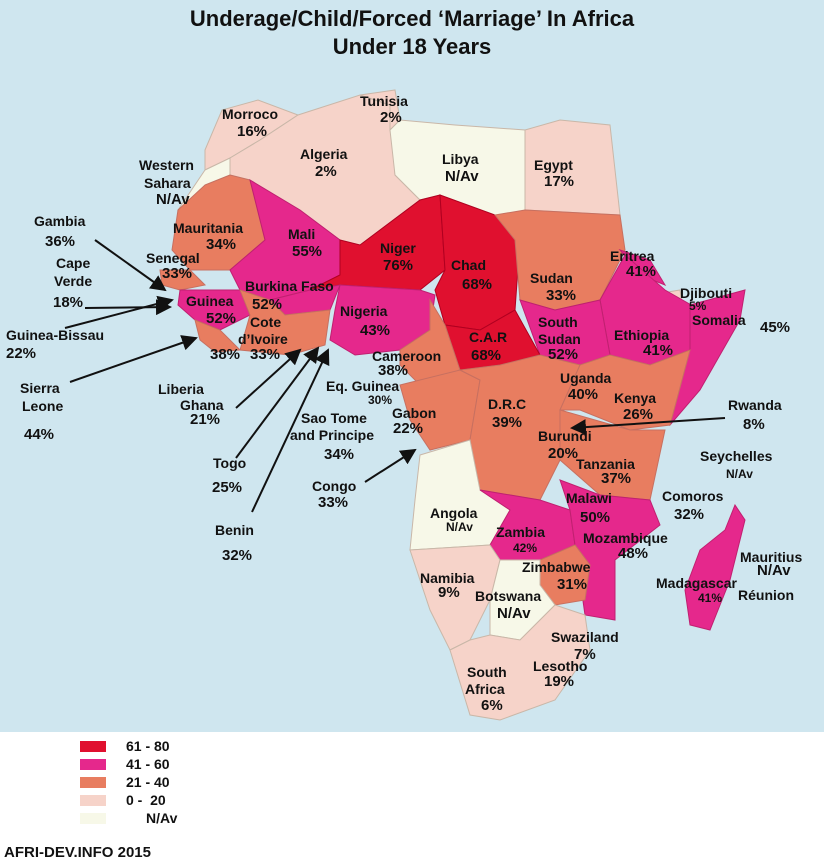 This screenshot has height=865, width=824. What do you see at coordinates (736, 456) in the screenshot?
I see `seychelles-label: Seychelles` at bounding box center [736, 456].